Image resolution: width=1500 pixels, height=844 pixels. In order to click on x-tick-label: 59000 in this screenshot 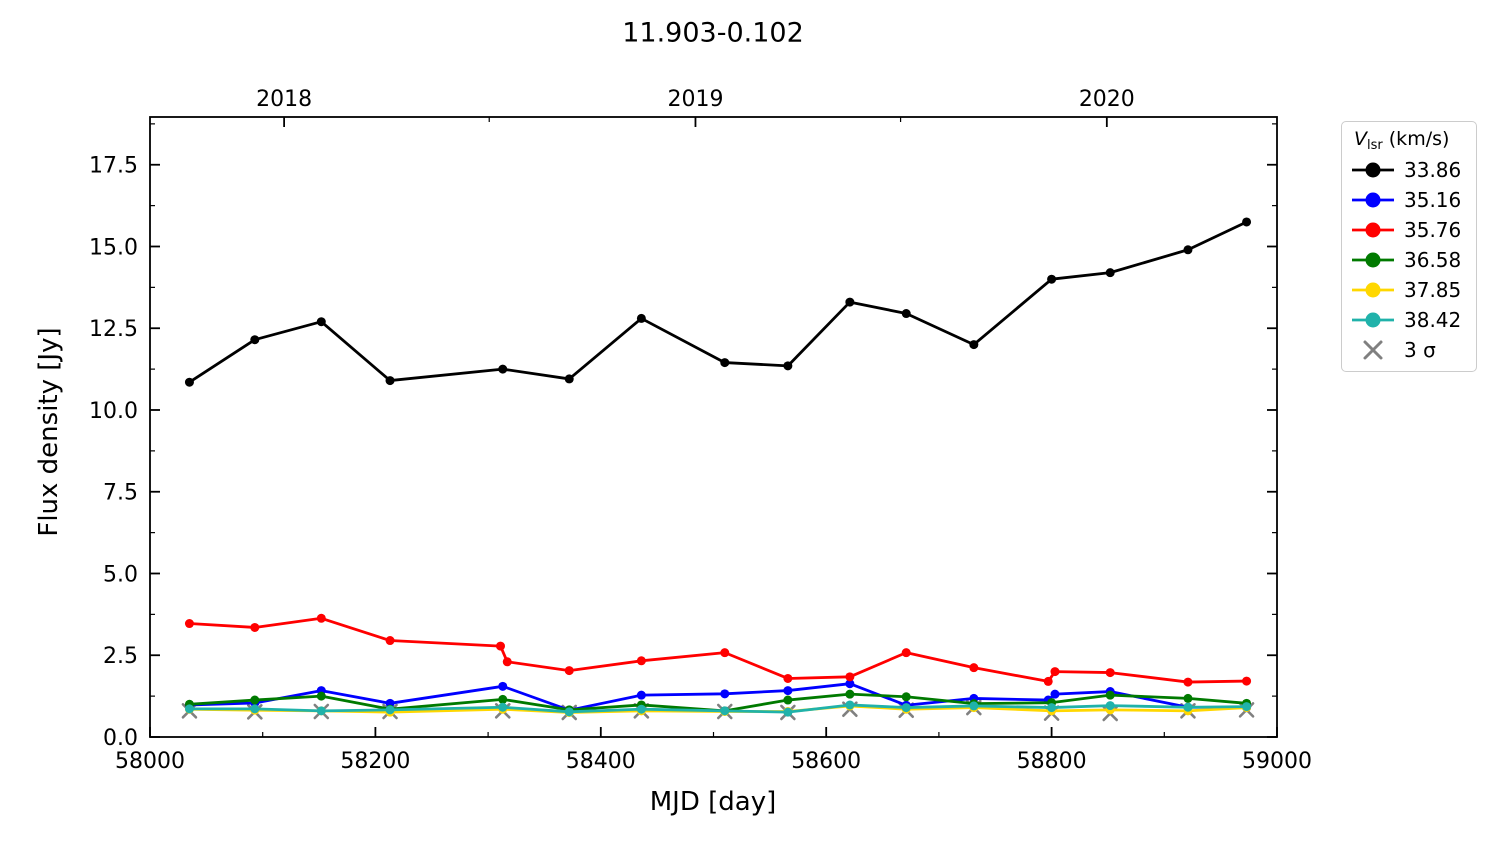, I will do `click(1277, 761)`.